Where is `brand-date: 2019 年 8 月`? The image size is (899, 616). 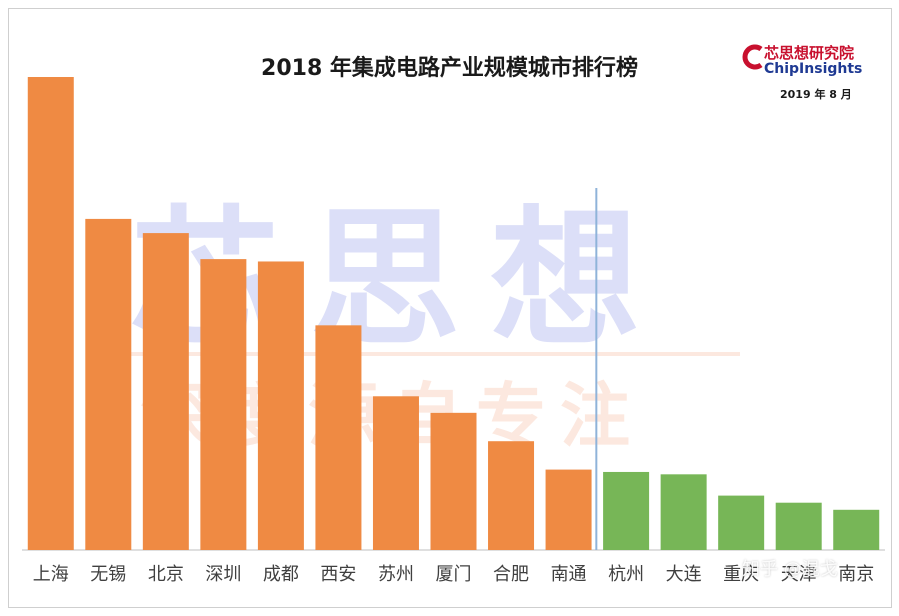 brand-date: 2019 年 8 月 is located at coordinates (816, 94).